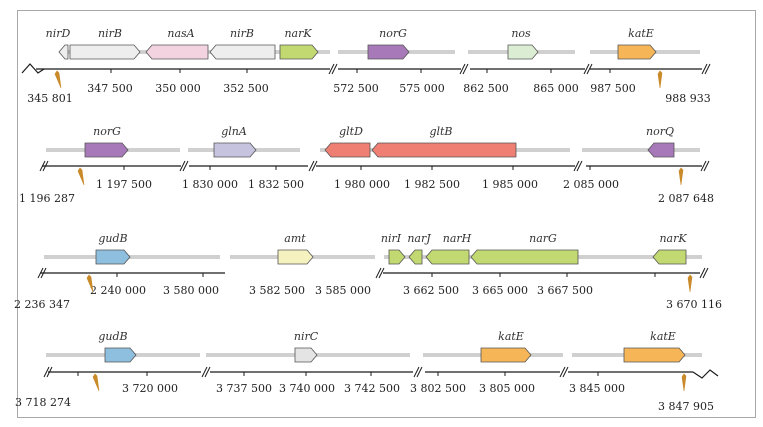 The height and width of the screenshot is (427, 763). Describe the element at coordinates (113, 257) in the screenshot. I see `row-3-gene-gudB` at that location.